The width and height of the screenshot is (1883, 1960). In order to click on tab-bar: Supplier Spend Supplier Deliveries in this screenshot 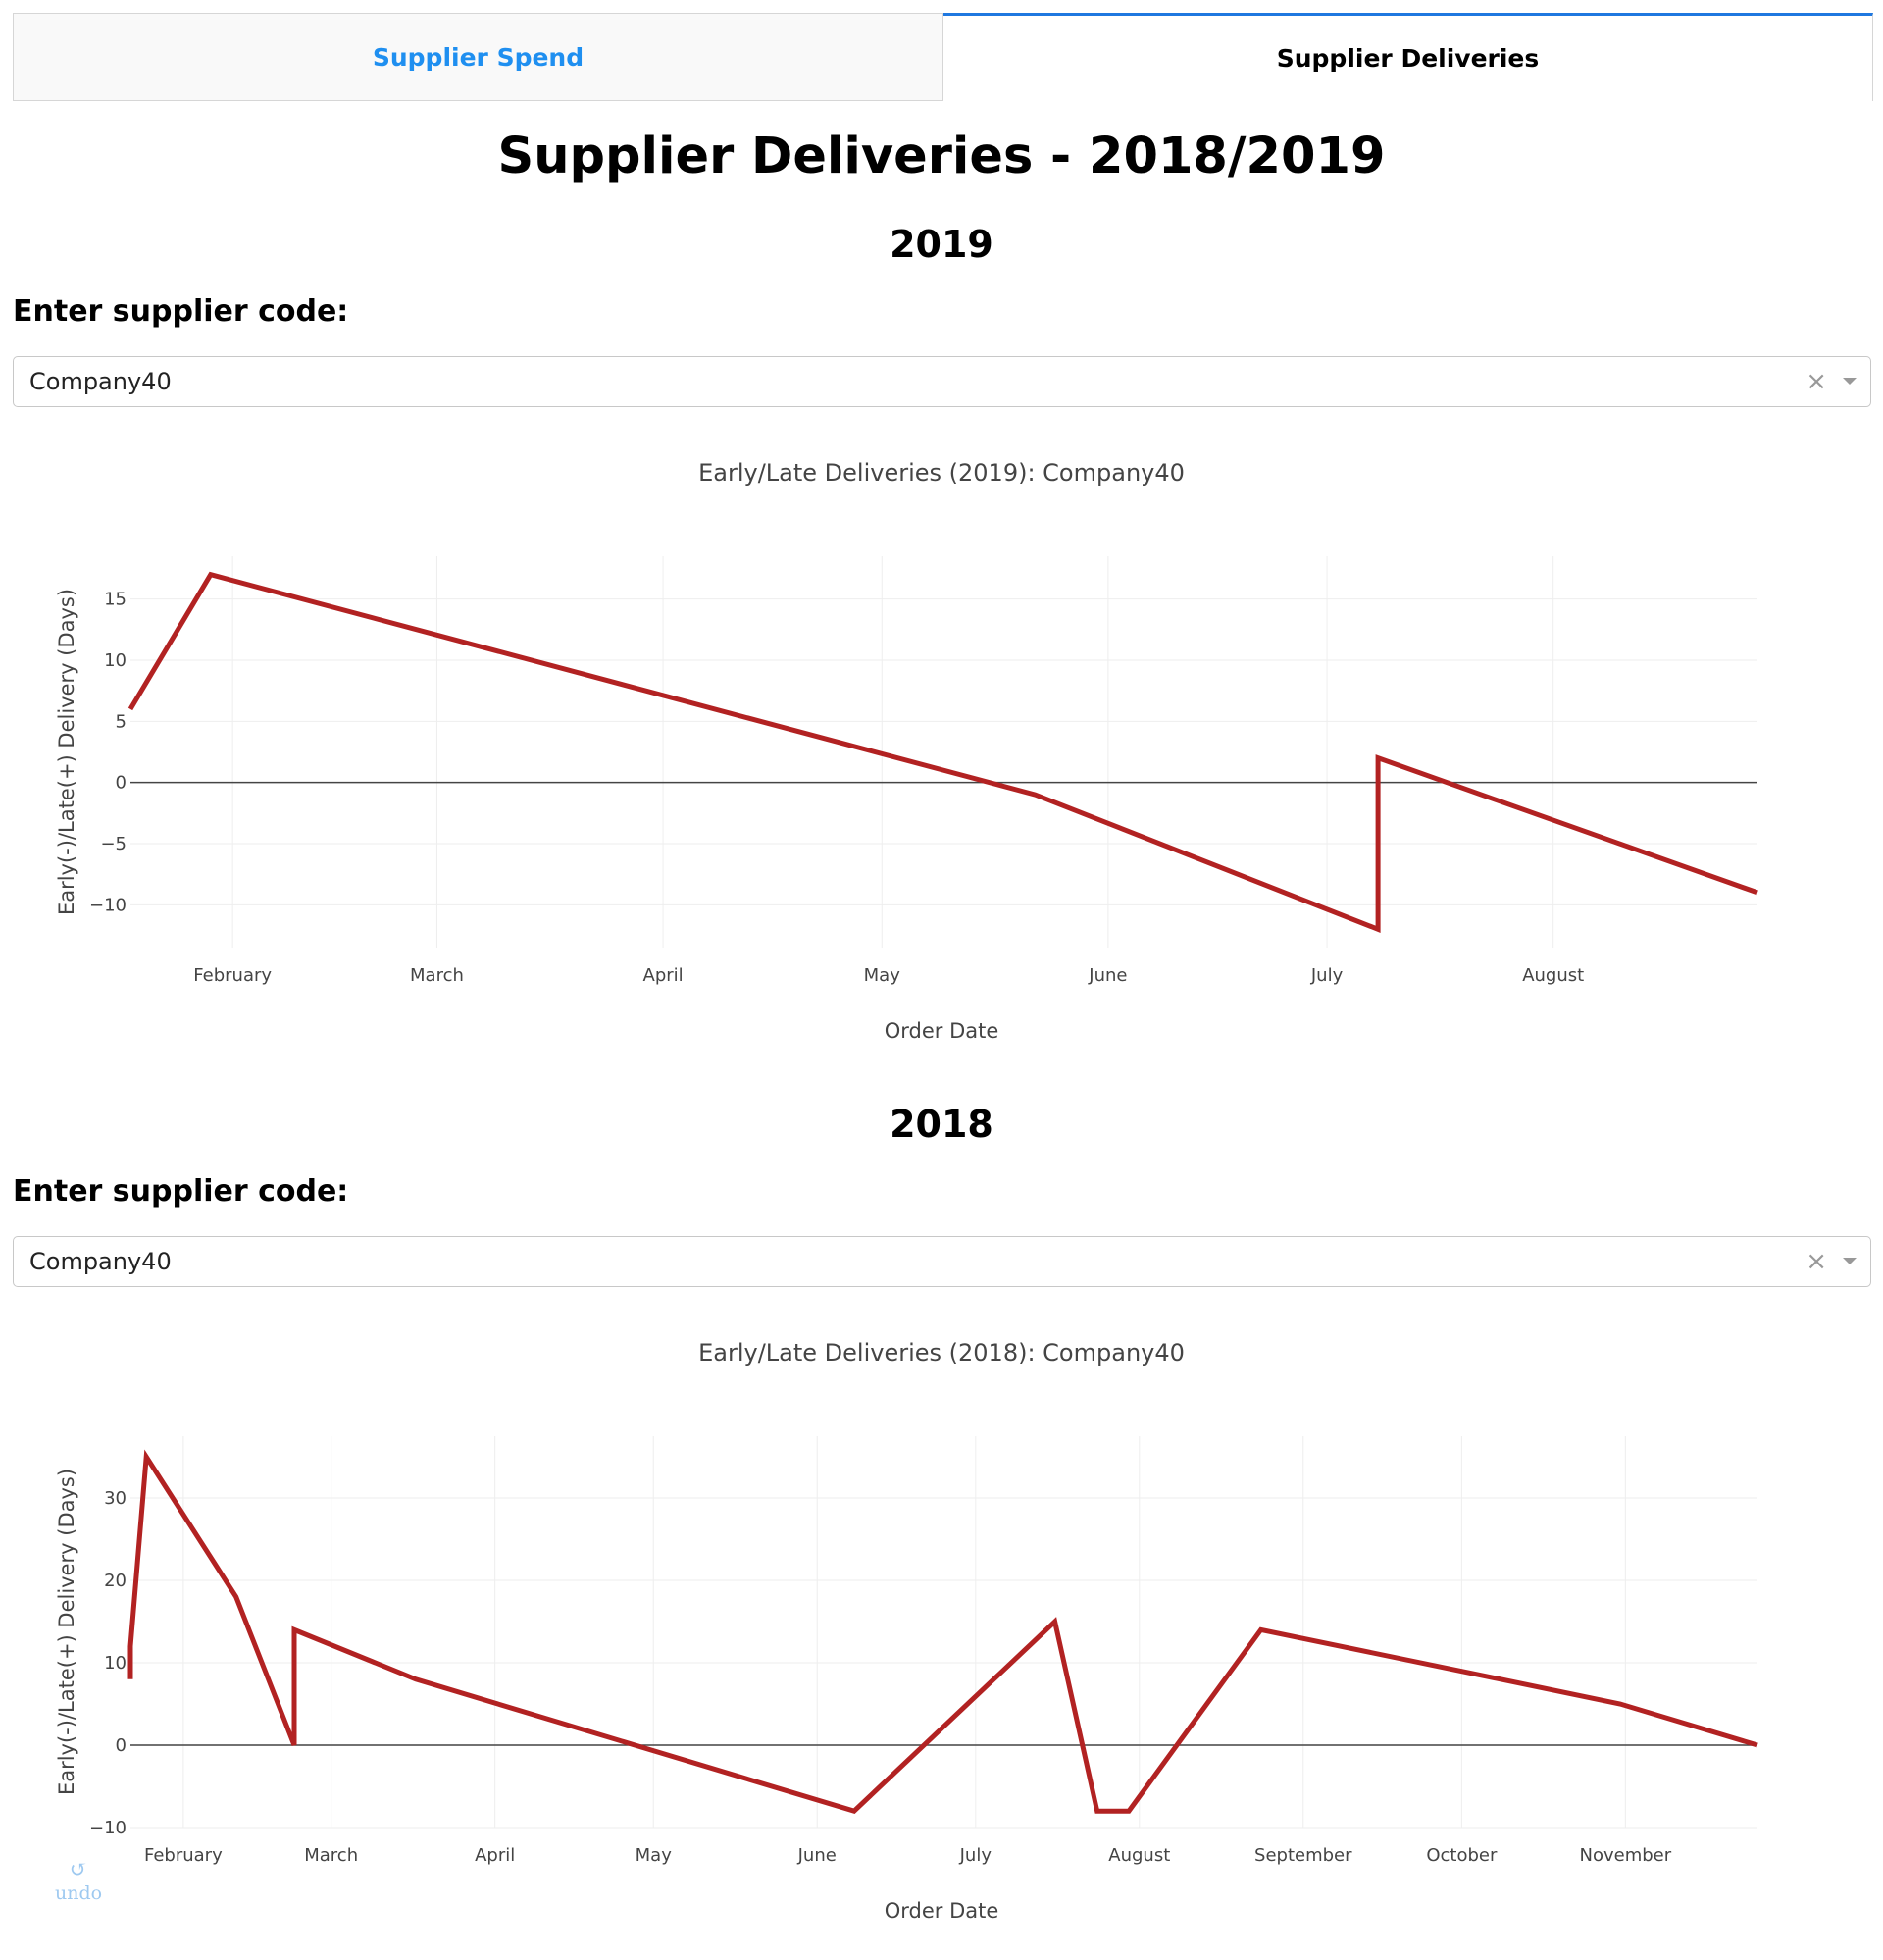, I will do `click(943, 57)`.